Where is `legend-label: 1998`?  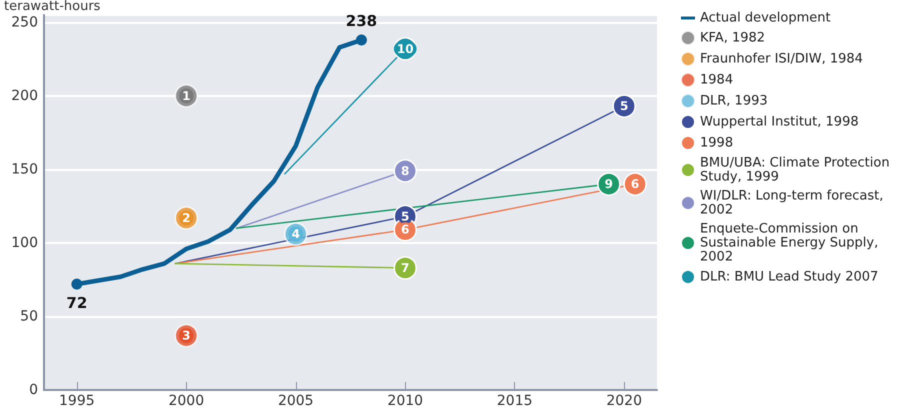 legend-label: 1998 is located at coordinates (717, 143).